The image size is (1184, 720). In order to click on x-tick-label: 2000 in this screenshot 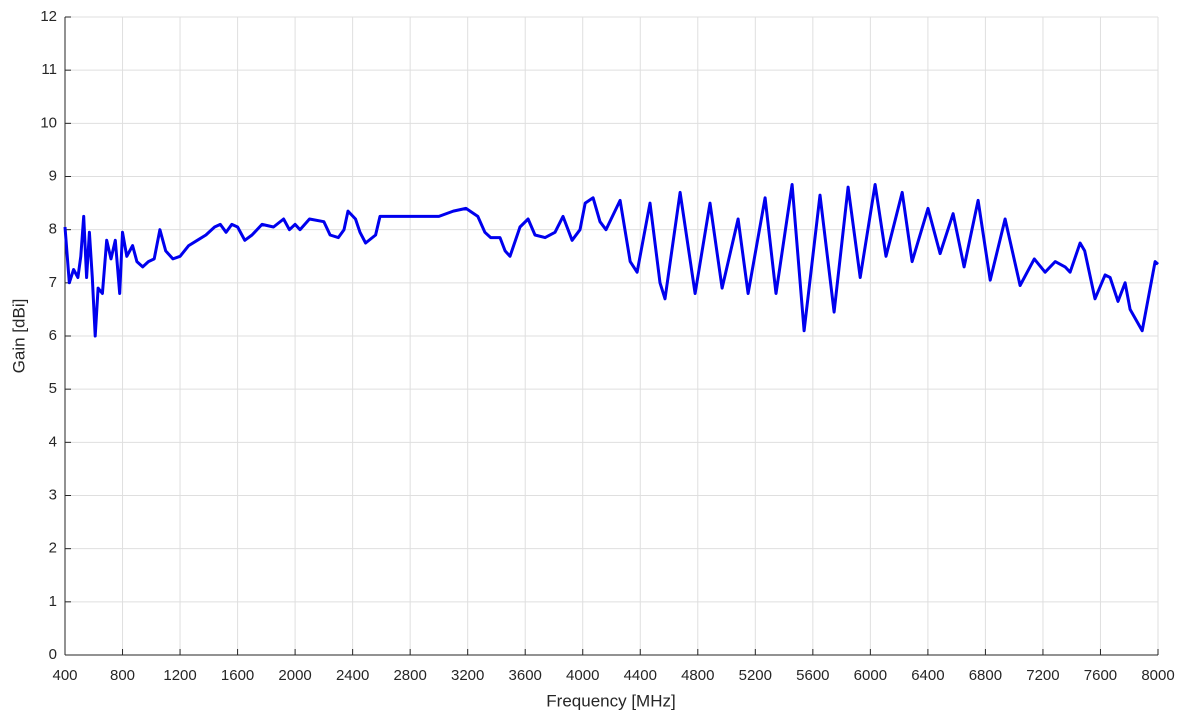, I will do `click(294, 675)`.